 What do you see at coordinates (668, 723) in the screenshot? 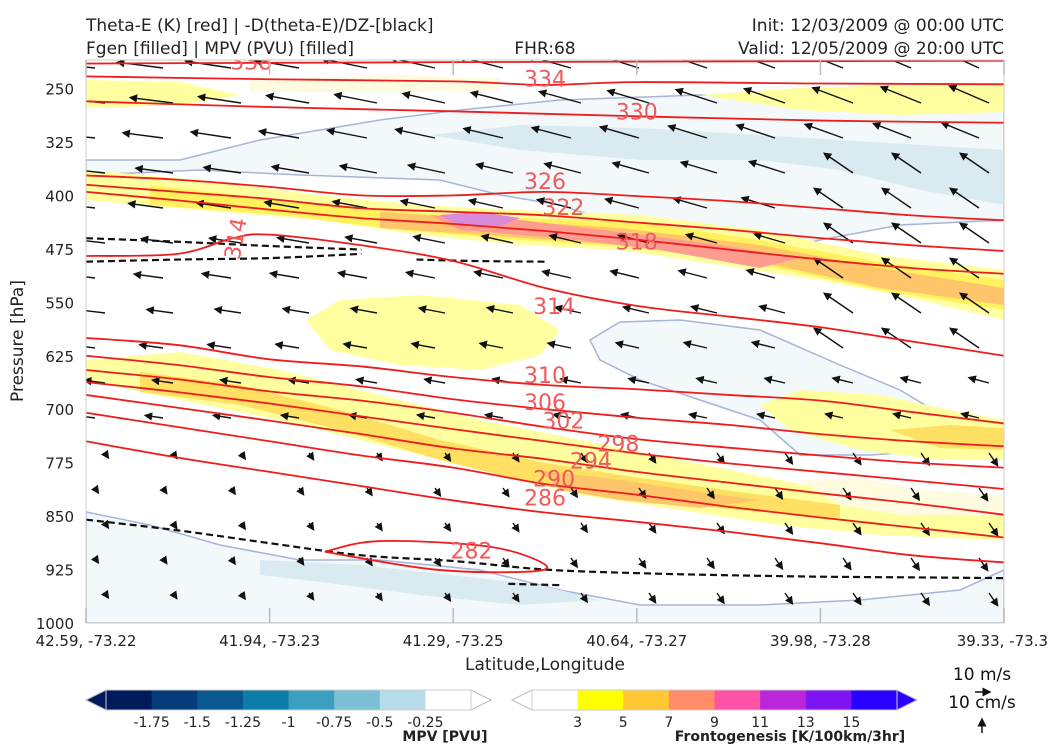
I see `colorbar-tick-label: 7` at bounding box center [668, 723].